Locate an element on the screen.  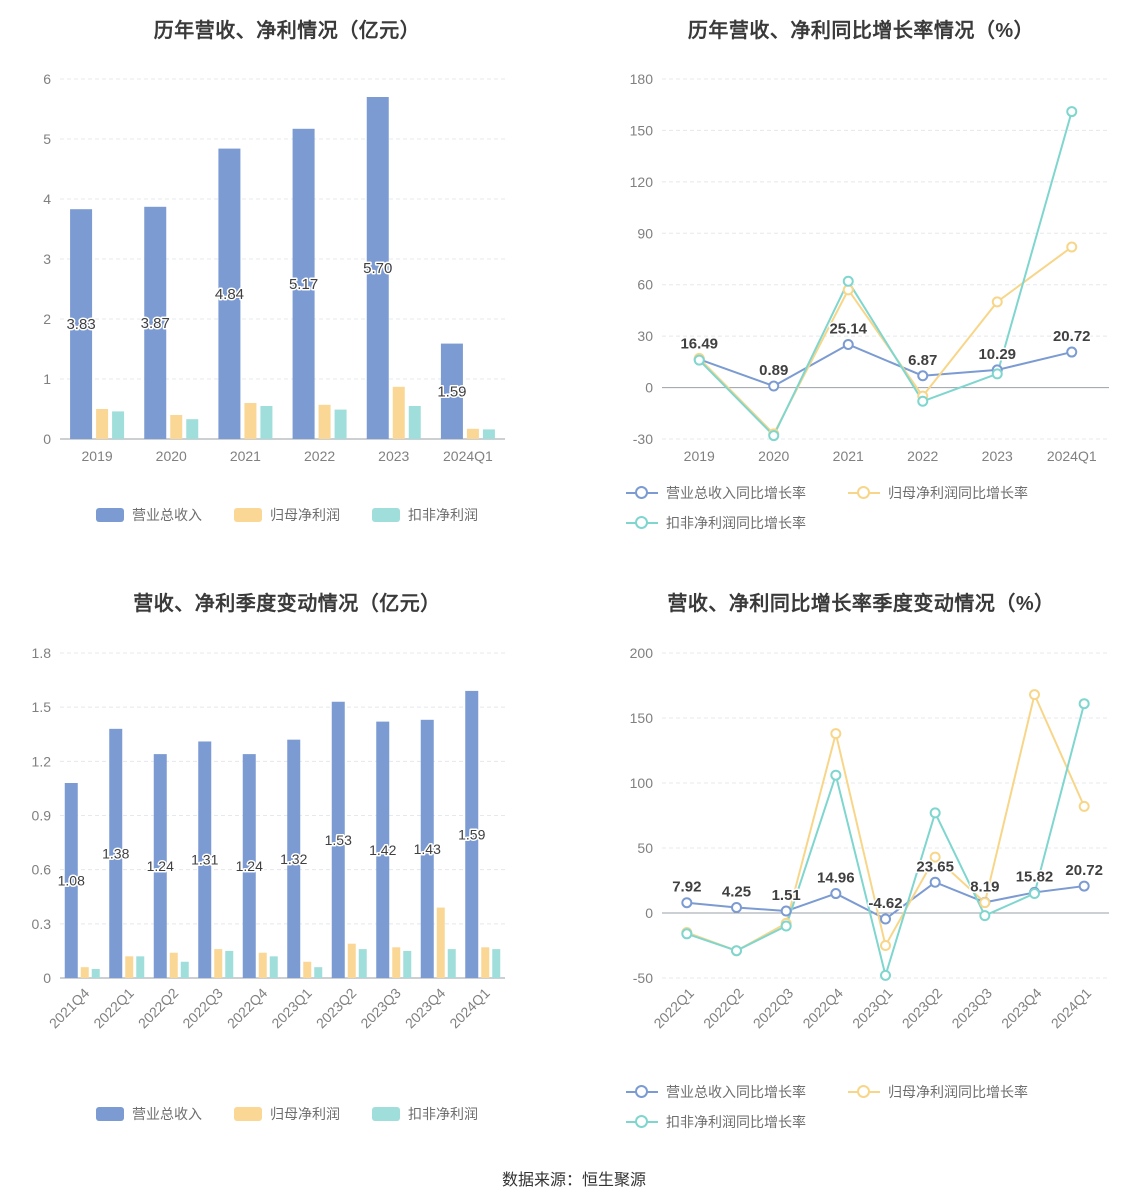
legend-label: 营业总收入 is located at coordinates (167, 1114).